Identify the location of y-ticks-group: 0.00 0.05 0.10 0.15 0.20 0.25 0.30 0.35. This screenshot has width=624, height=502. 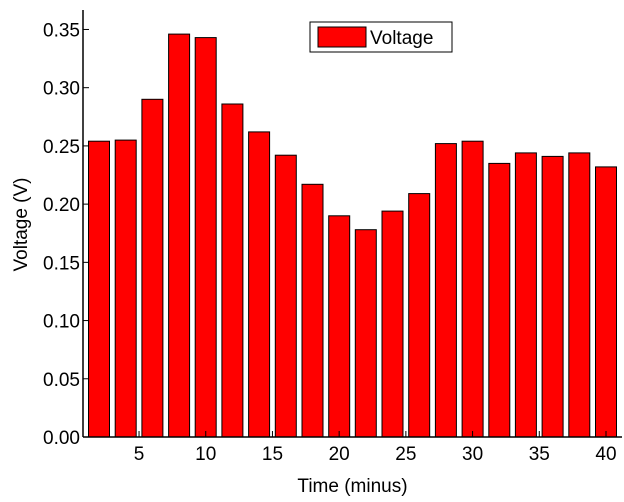
(66, 234).